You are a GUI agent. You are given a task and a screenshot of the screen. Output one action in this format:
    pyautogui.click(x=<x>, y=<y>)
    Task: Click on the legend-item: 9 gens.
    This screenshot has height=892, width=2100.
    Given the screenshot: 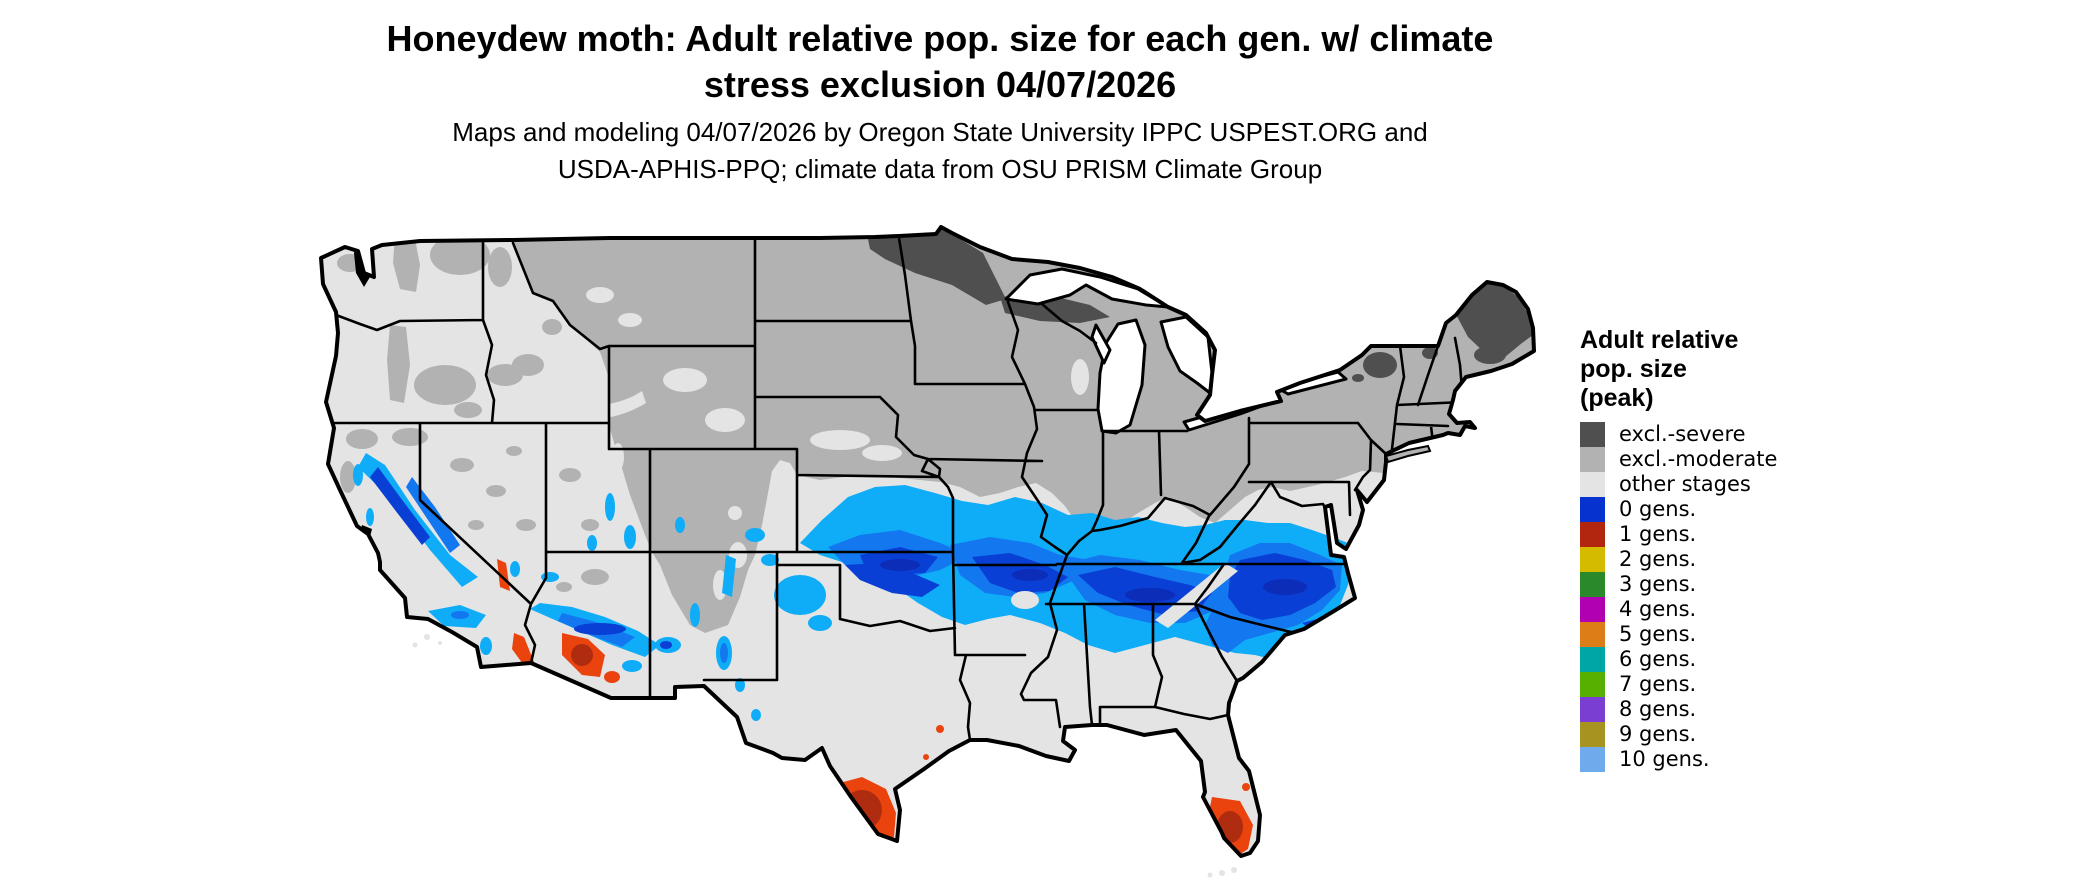 What is the action you would take?
    pyautogui.click(x=1730, y=734)
    